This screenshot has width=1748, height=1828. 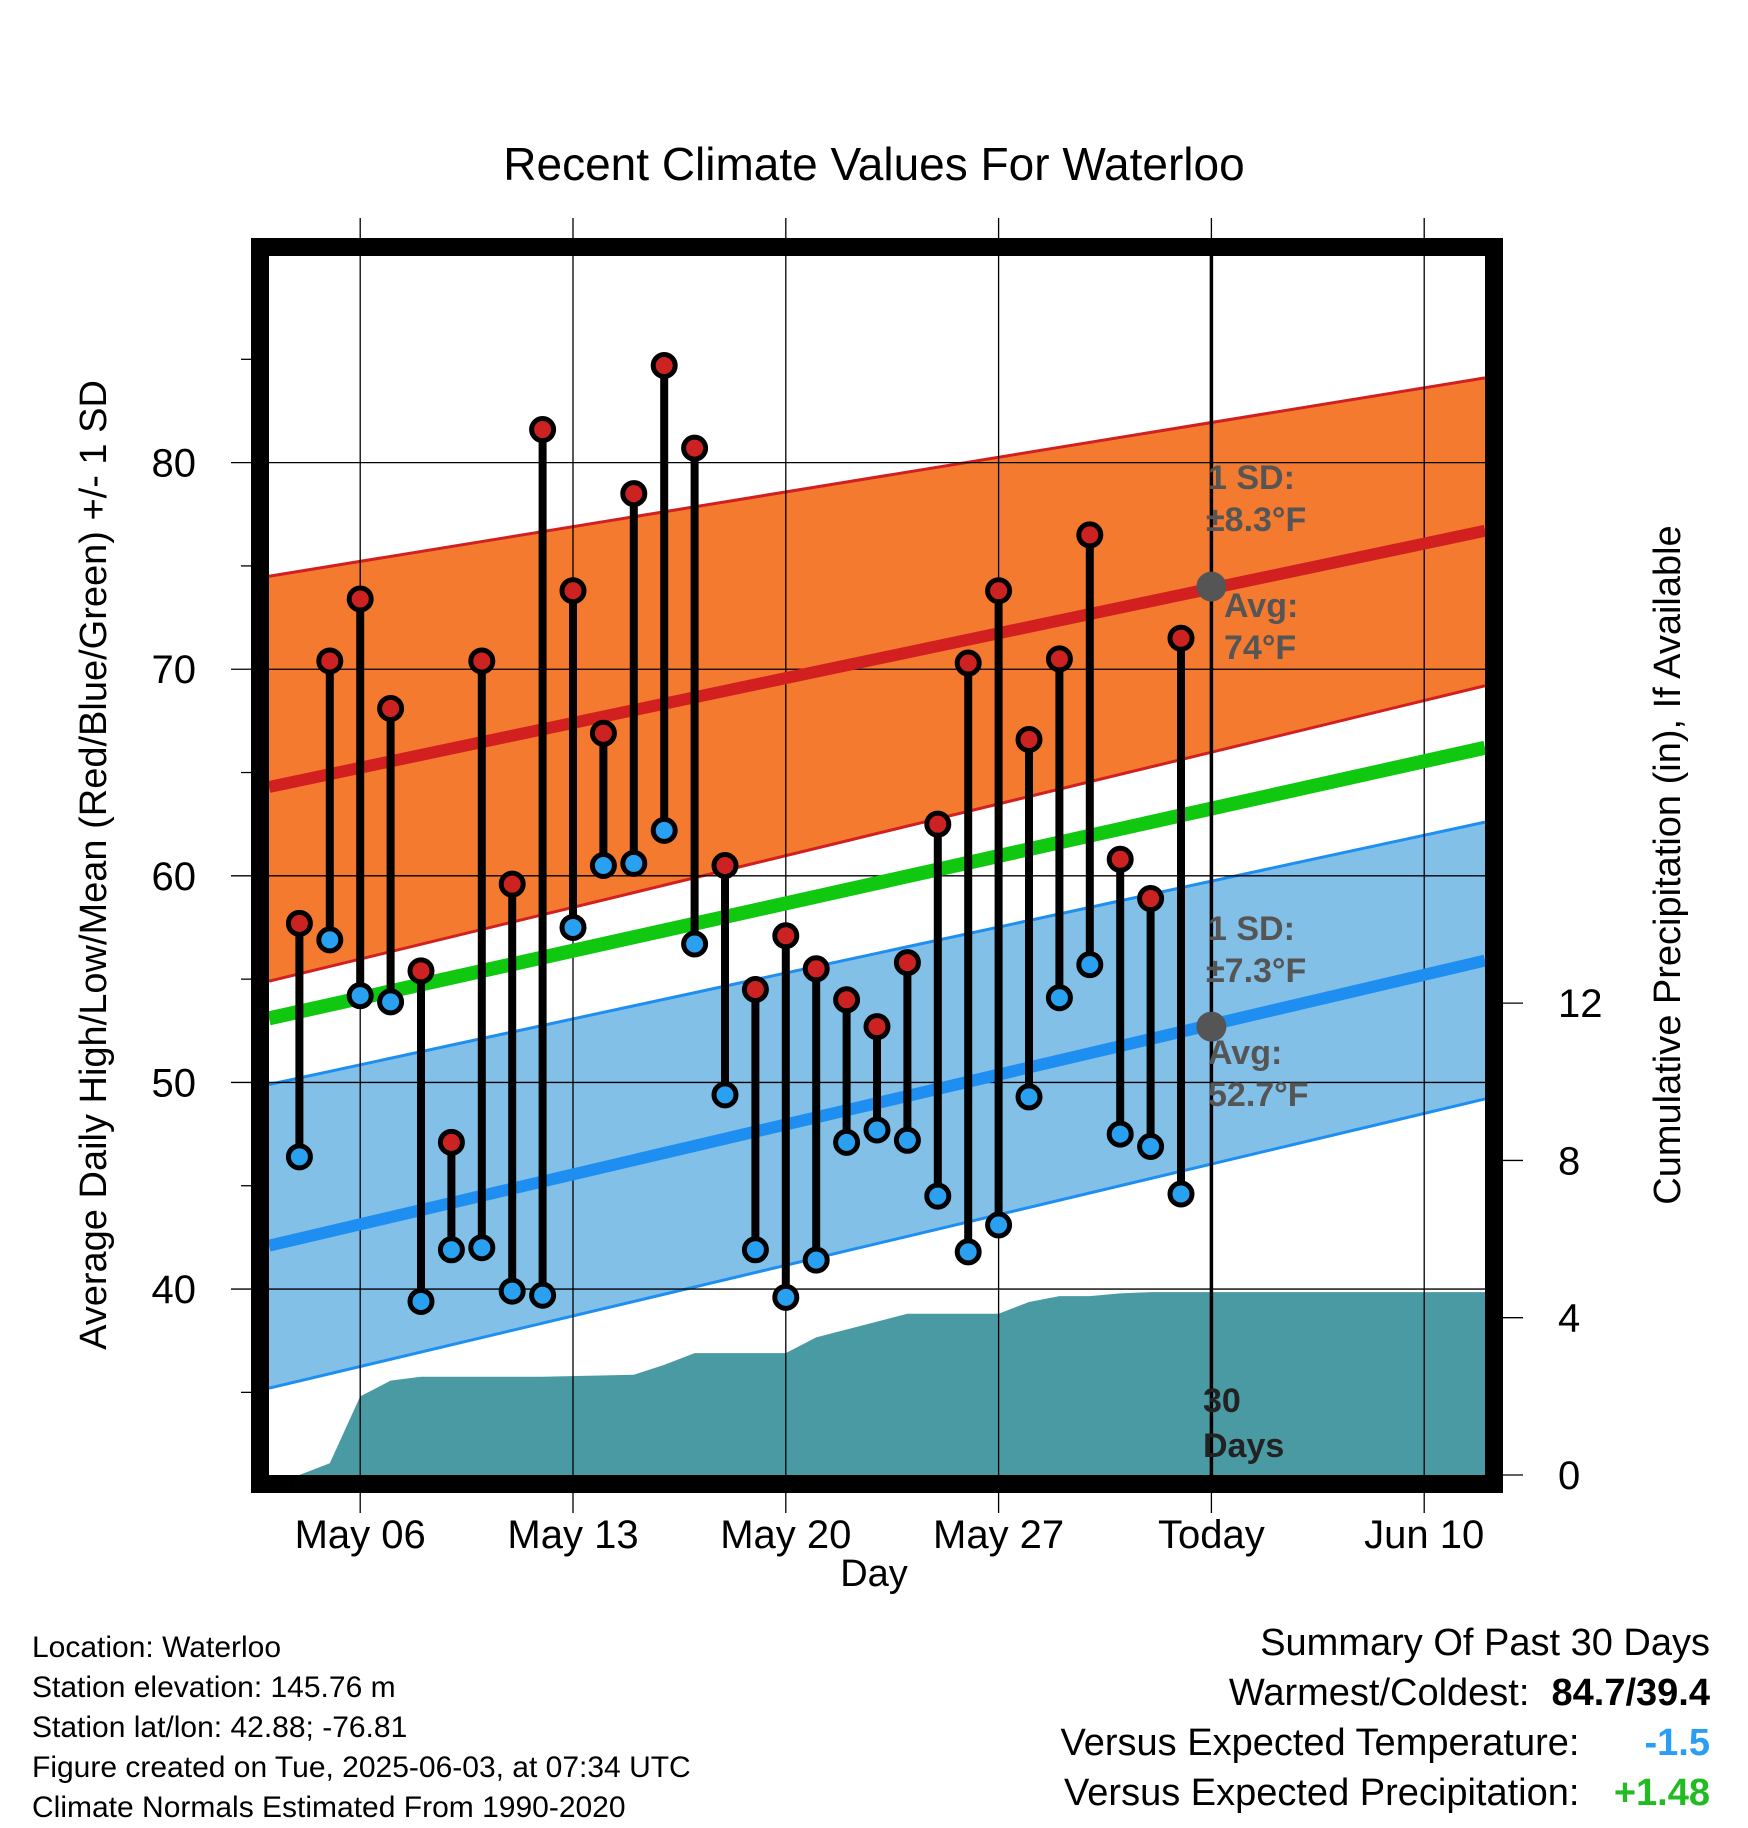 I want to click on y-right-tick-label-8: 8, so click(x=1569, y=1161).